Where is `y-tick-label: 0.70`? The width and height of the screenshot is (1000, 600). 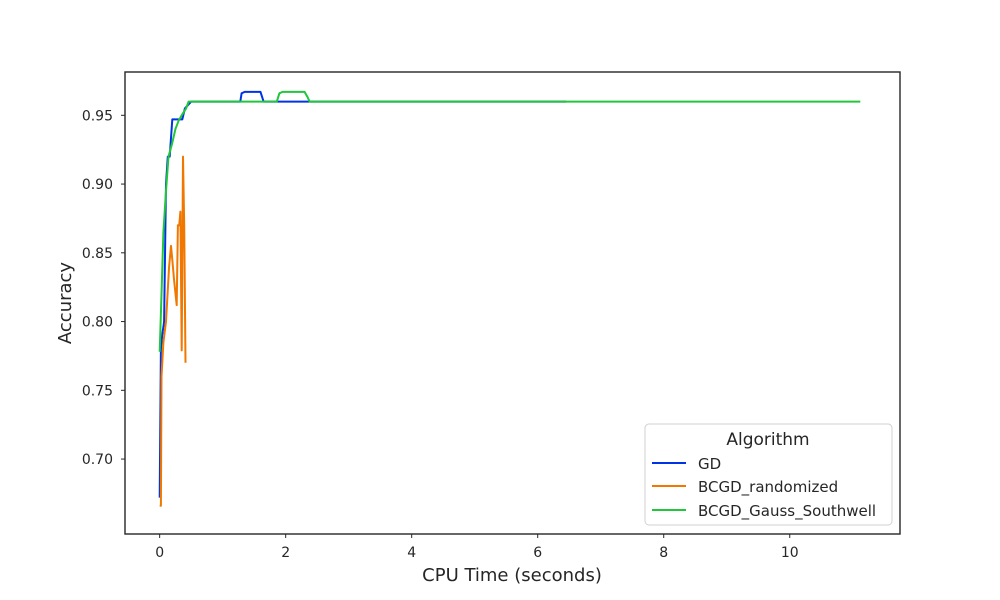 y-tick-label: 0.70 is located at coordinates (97, 460).